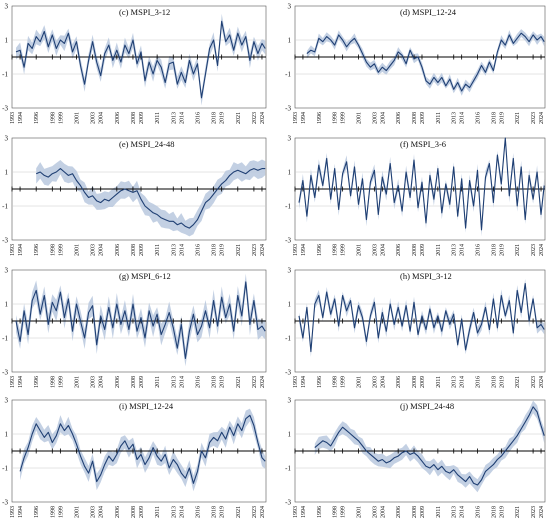  What do you see at coordinates (426, 276) in the screenshot?
I see `panel-title: (h) MSPI_3-12` at bounding box center [426, 276].